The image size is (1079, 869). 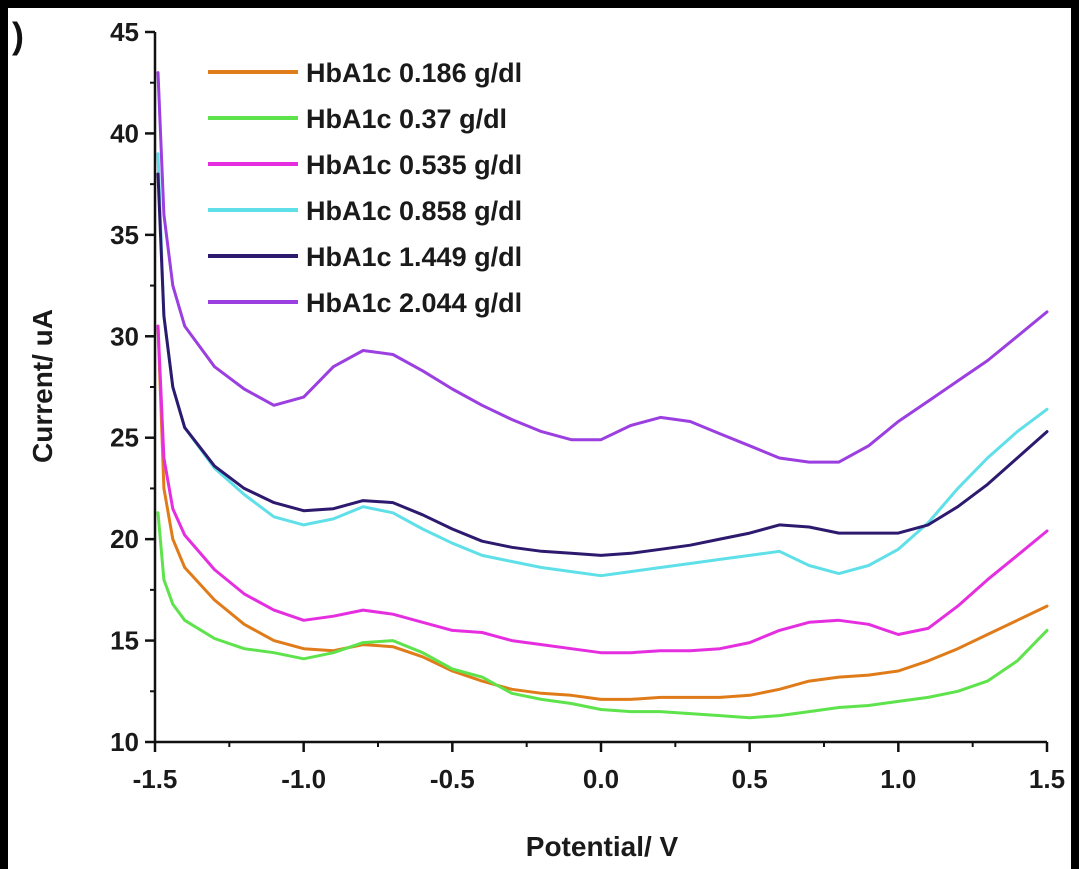 I want to click on x-tick-label: 1.5, so click(x=1047, y=779).